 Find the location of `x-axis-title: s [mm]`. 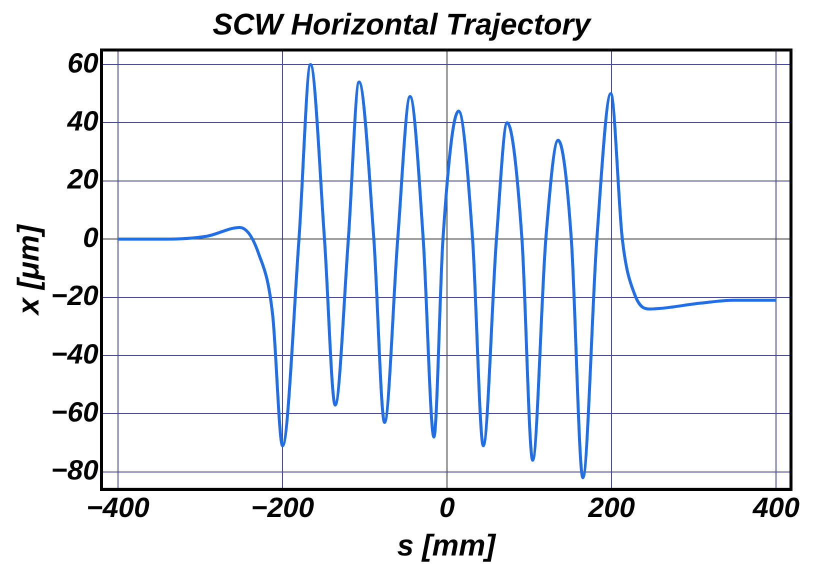

x-axis-title: s [mm] is located at coordinates (446, 545).